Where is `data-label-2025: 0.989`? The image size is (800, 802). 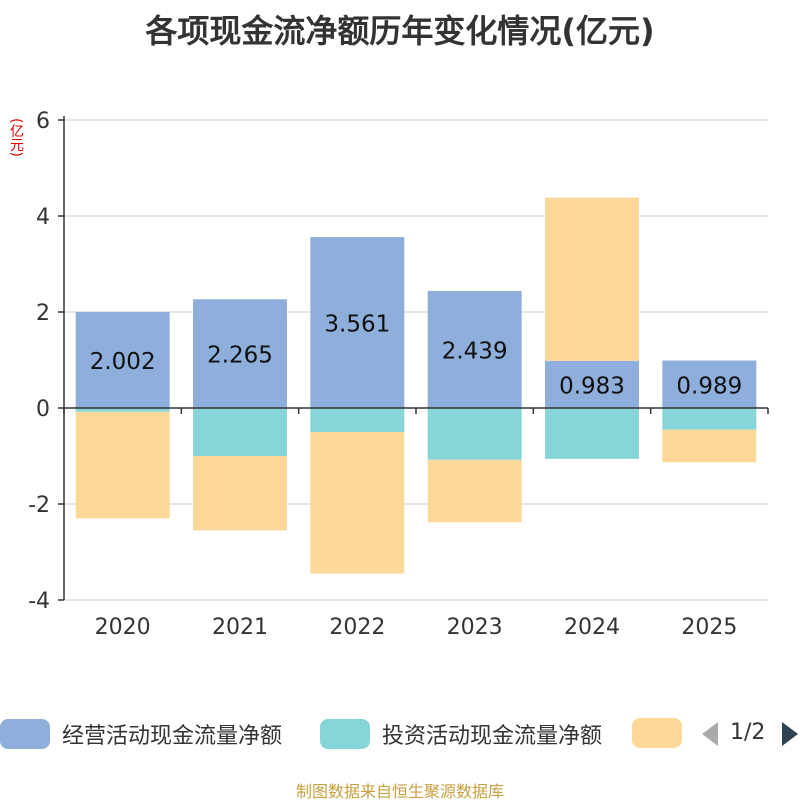 data-label-2025: 0.989 is located at coordinates (709, 386).